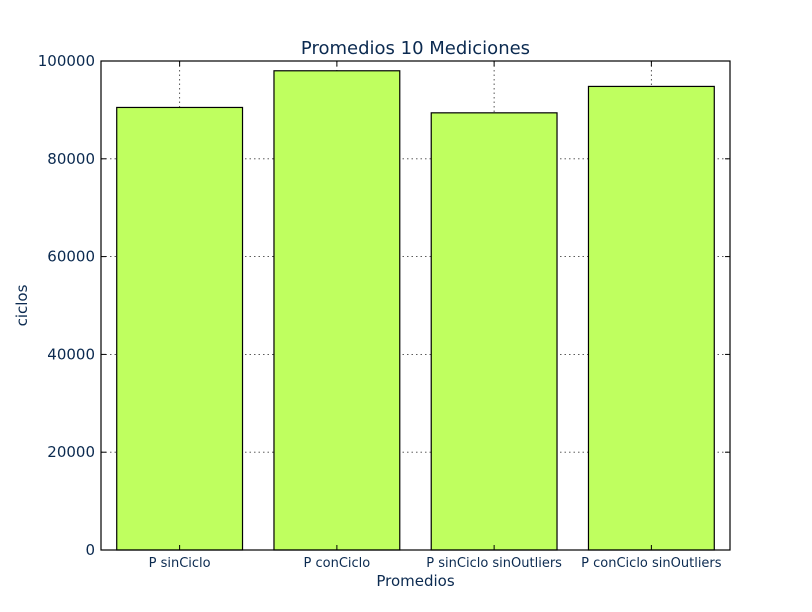  What do you see at coordinates (22, 305) in the screenshot?
I see `y-axis-label: ciclos` at bounding box center [22, 305].